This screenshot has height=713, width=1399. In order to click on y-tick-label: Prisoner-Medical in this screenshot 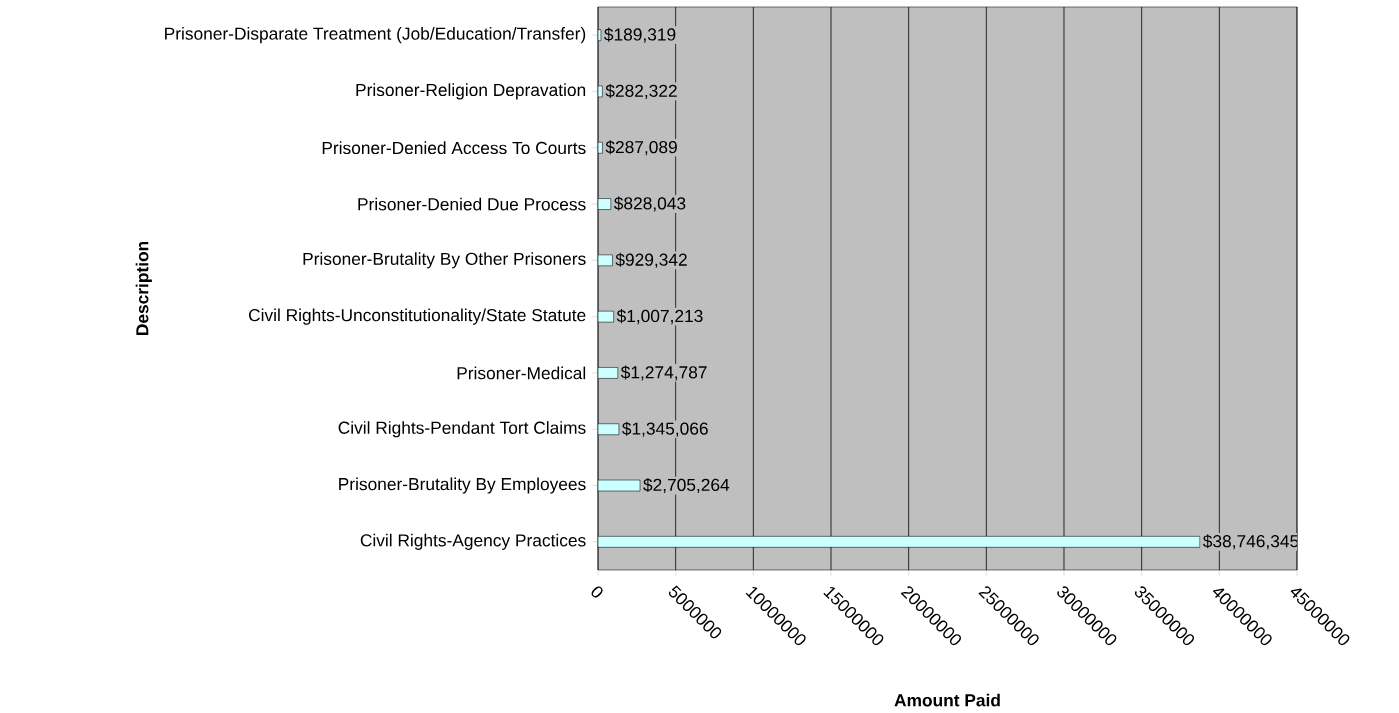, I will do `click(521, 373)`.